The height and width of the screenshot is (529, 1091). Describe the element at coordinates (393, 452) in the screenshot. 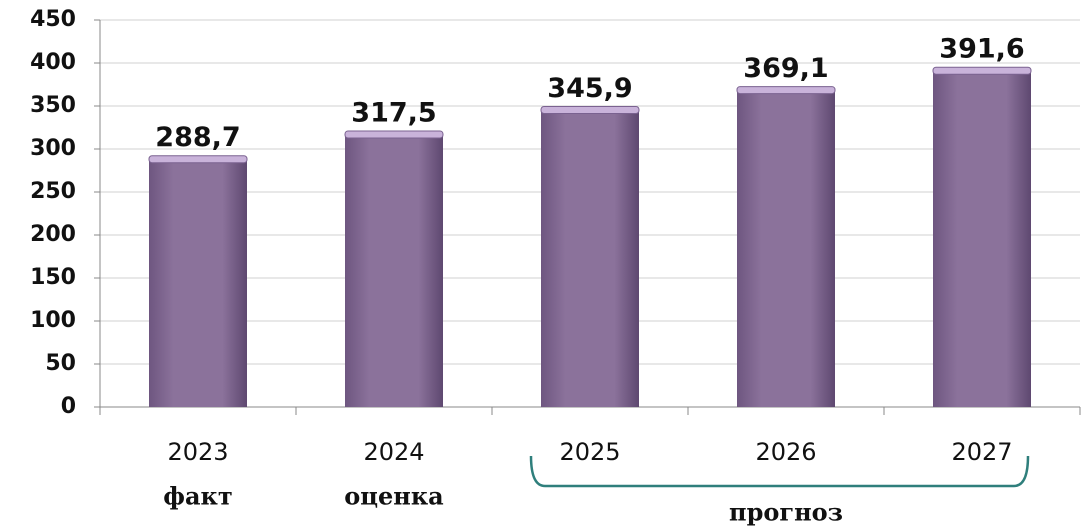

I see `x-tick-label: 2024` at that location.